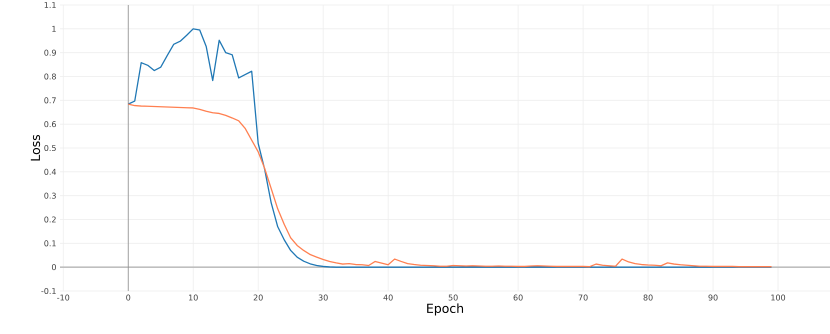  Describe the element at coordinates (445, 309) in the screenshot. I see `x-axis-title: Epoch` at that location.